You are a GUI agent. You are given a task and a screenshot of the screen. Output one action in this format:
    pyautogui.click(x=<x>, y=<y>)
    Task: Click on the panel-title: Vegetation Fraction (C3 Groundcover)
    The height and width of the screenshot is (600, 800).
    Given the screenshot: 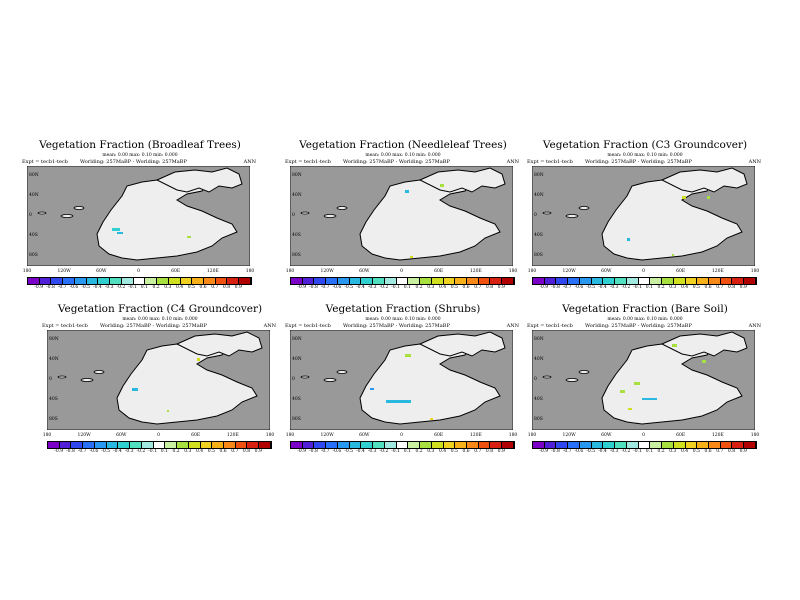 What is the action you would take?
    pyautogui.click(x=645, y=145)
    